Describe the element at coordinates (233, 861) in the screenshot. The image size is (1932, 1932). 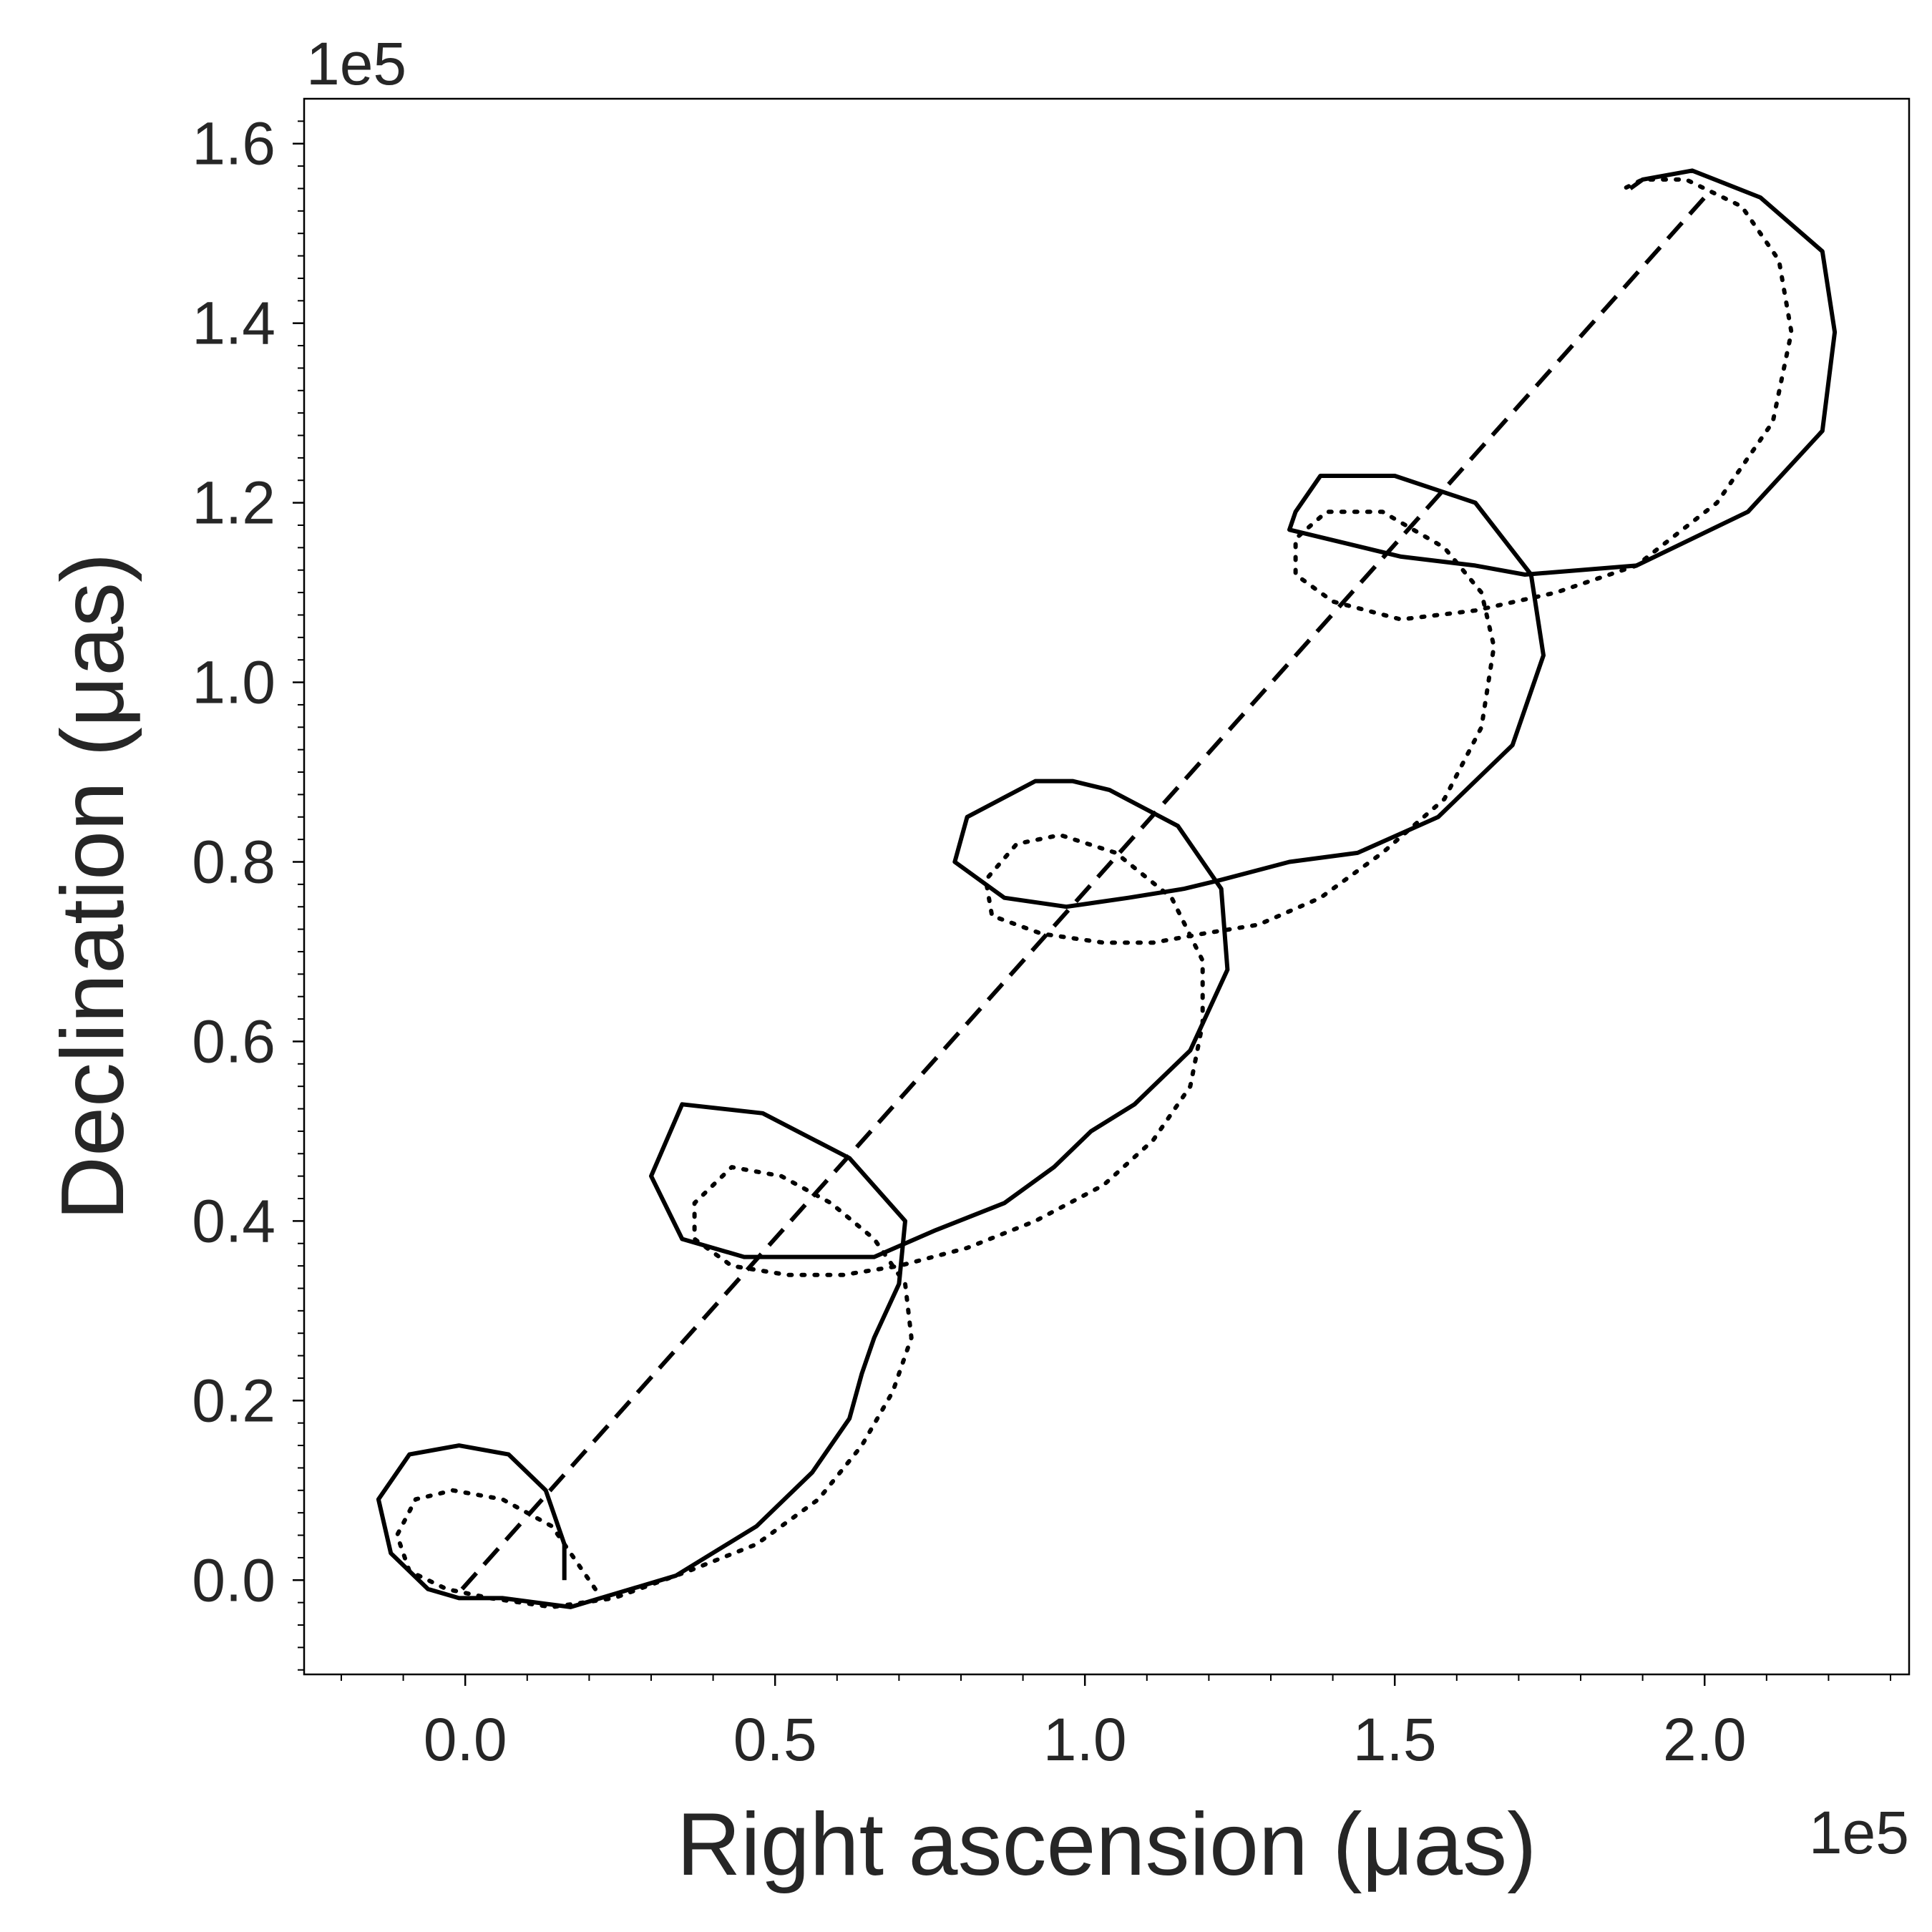
I see `y-tick-label: 0.8` at that location.